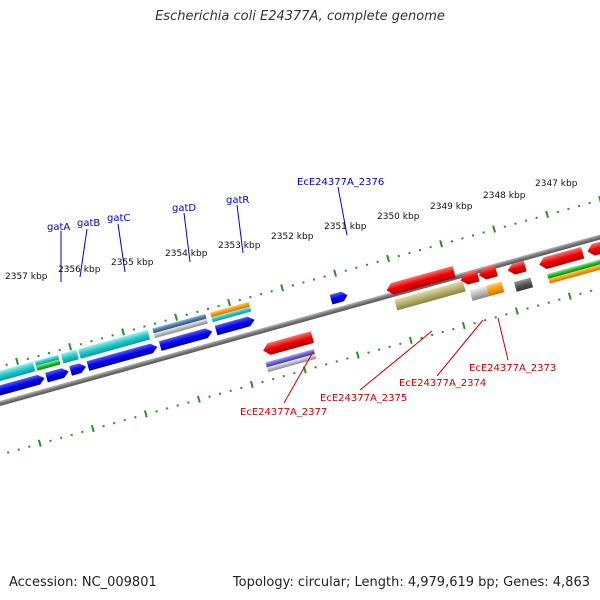 The image size is (600, 600). Describe the element at coordinates (340, 182) in the screenshot. I see `gene-label-ece24377a-2376: EcE24377A_2376` at that location.